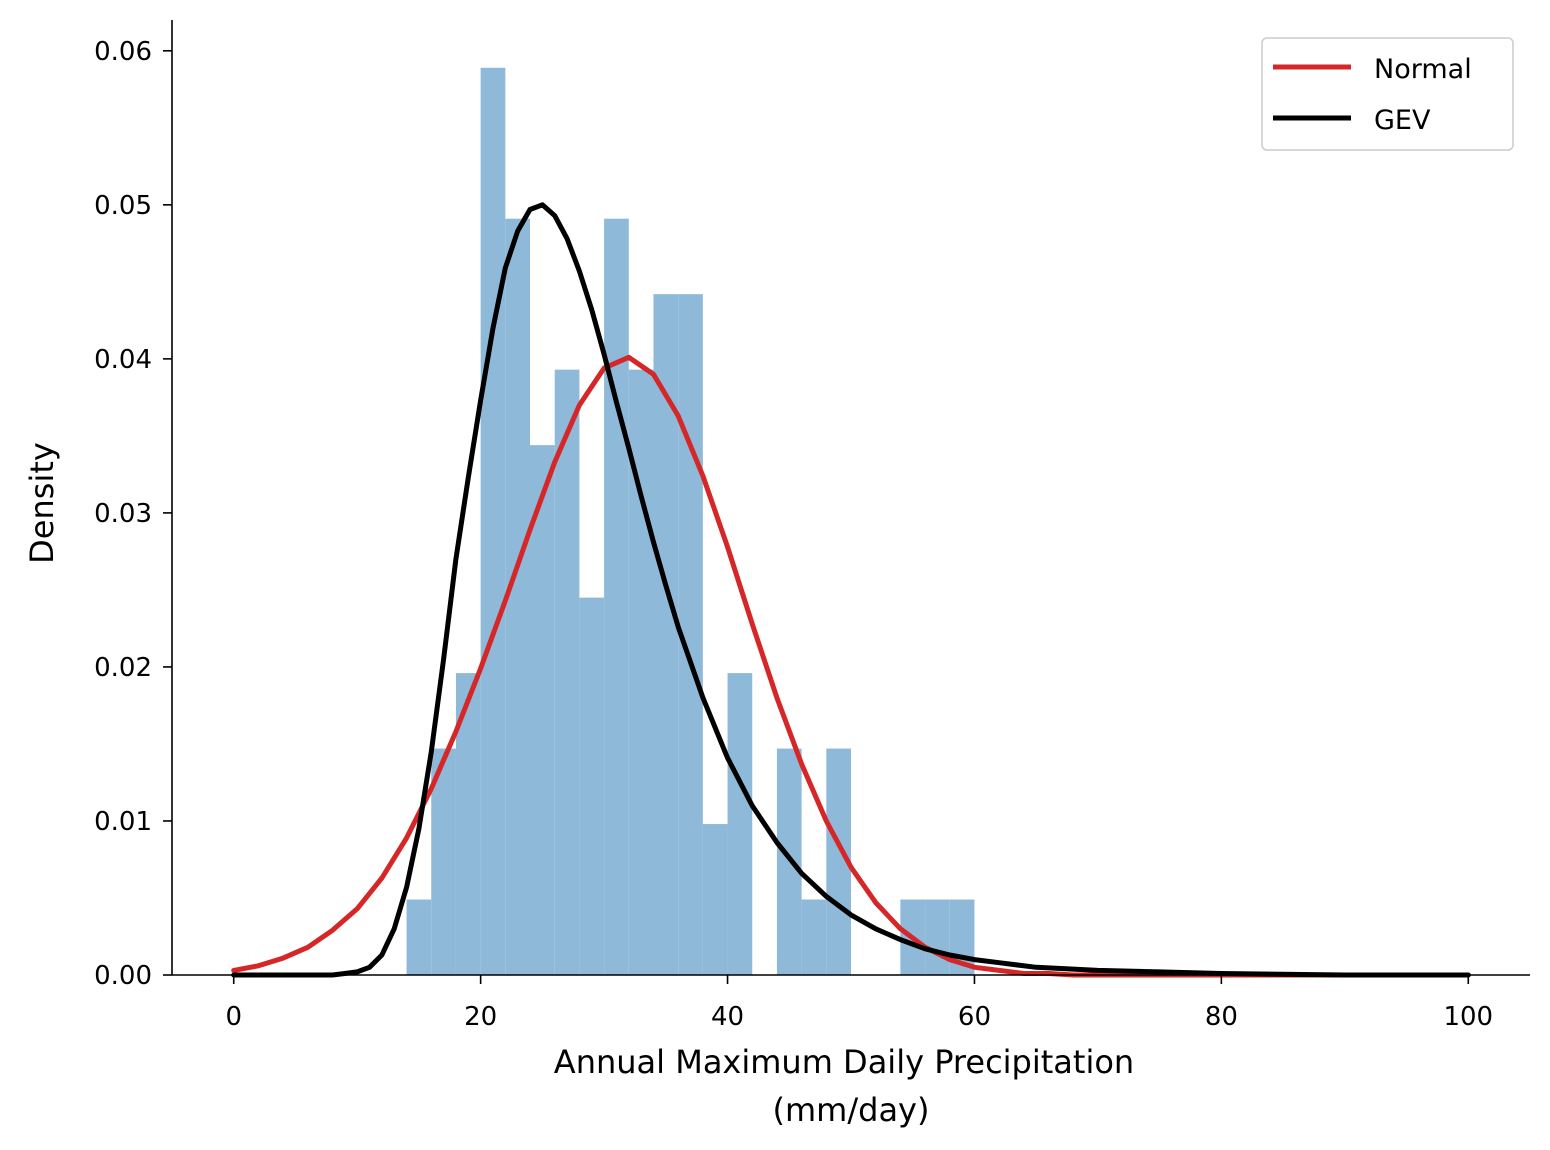 The width and height of the screenshot is (1550, 1150). I want to click on legend-gev-label: GEV, so click(1402, 120).